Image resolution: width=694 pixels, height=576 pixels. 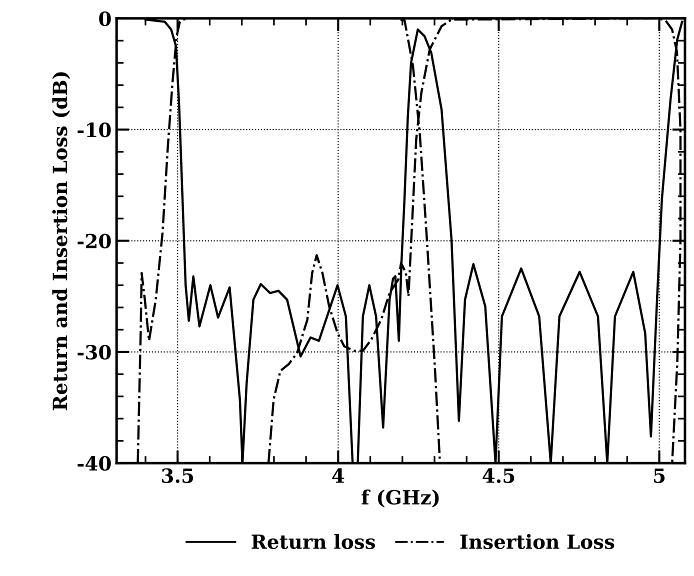 I want to click on y-tick-label: 0, so click(x=105, y=18).